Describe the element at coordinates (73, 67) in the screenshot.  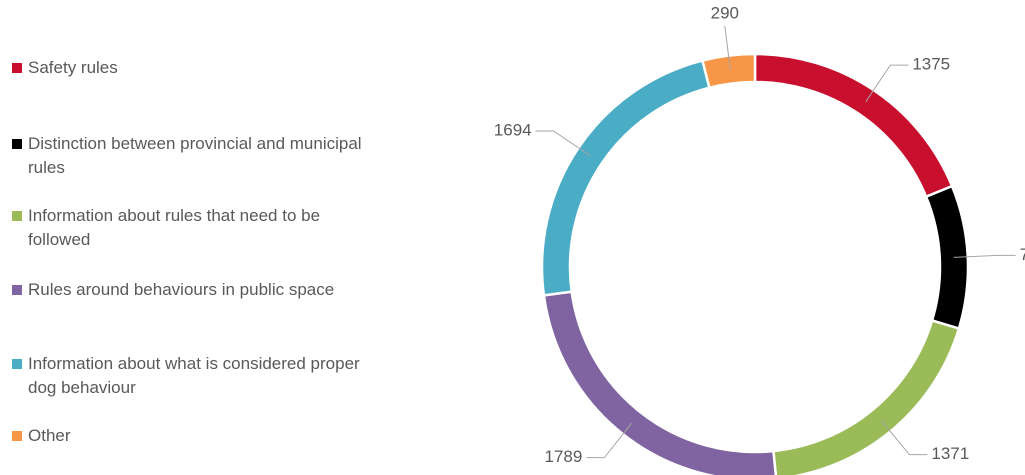
I see `legend-label: Safety rules` at that location.